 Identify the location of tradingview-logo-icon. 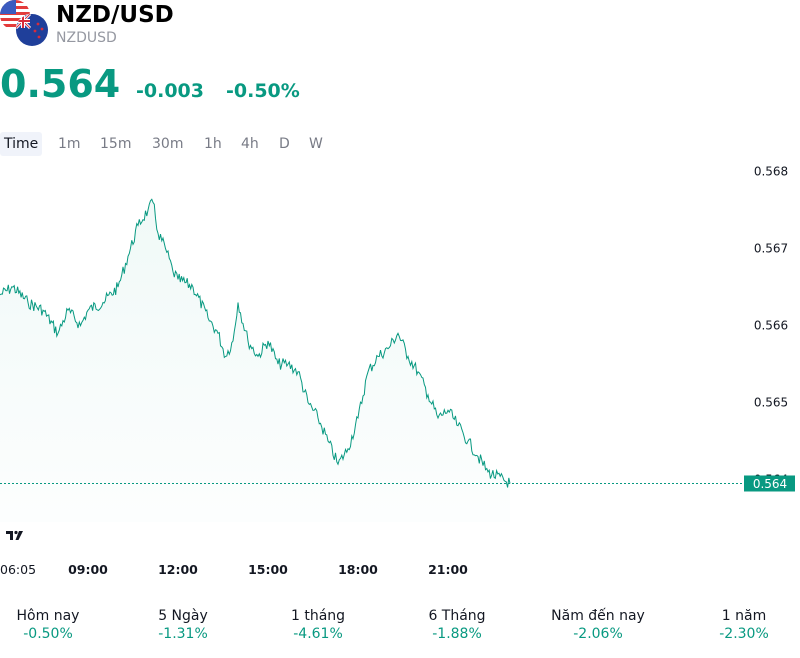
(14, 535).